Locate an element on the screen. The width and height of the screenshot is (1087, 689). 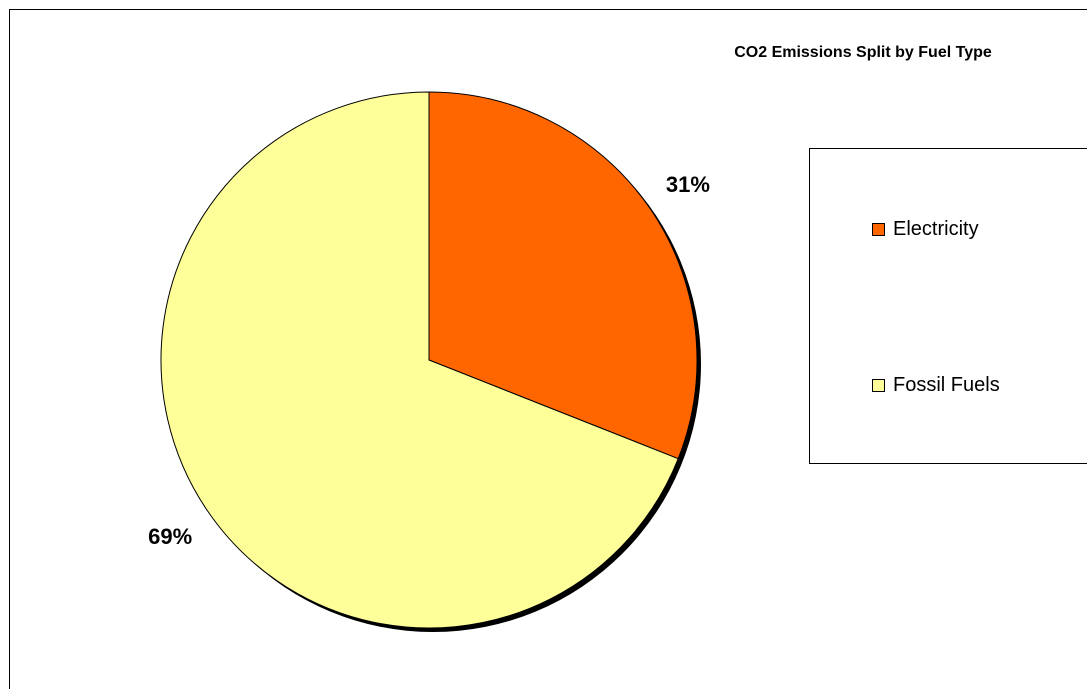
legend: Electricity Fossil Fuels is located at coordinates (948, 306).